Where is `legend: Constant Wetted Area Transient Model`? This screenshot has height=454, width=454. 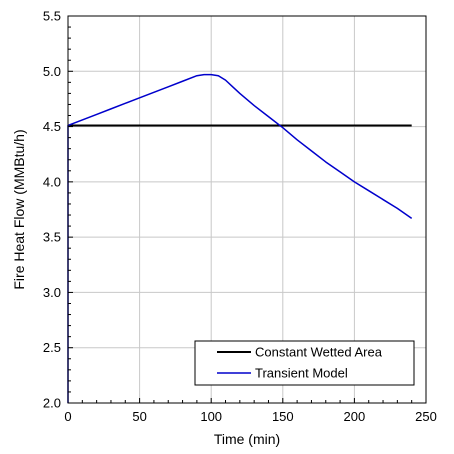
legend: Constant Wetted Area Transient Model is located at coordinates (304, 363).